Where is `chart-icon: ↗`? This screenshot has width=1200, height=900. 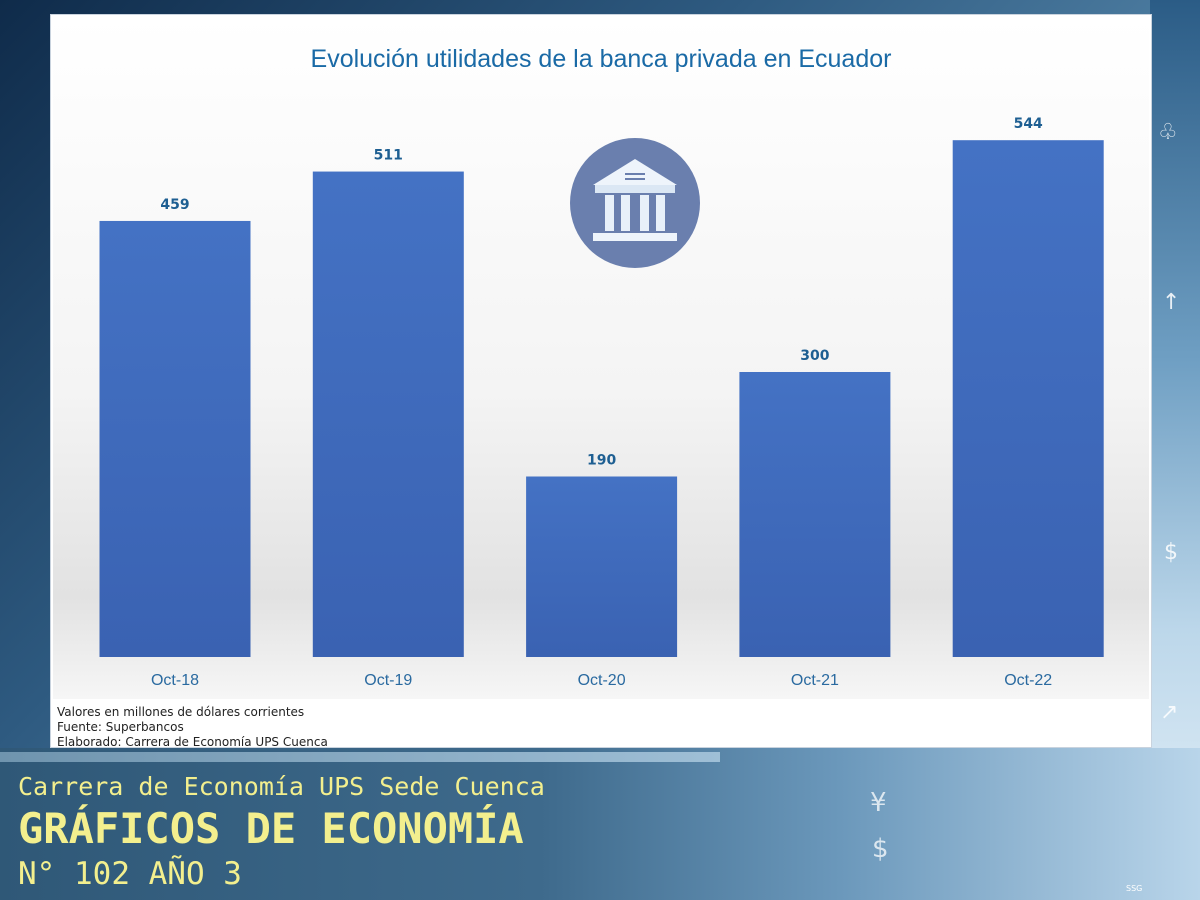 chart-icon: ↗ is located at coordinates (1169, 712).